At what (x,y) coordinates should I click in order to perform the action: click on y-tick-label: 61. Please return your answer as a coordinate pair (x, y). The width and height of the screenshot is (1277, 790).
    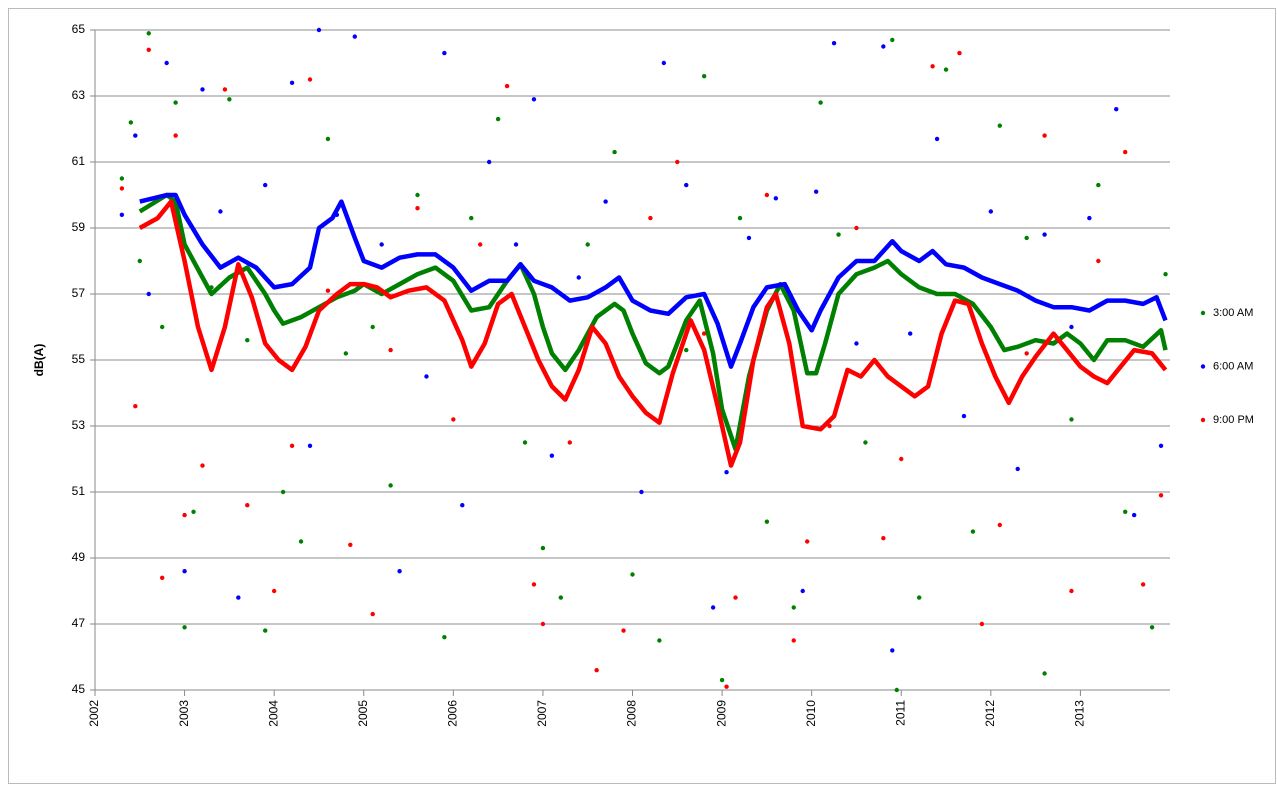
    Looking at the image, I should click on (79, 161).